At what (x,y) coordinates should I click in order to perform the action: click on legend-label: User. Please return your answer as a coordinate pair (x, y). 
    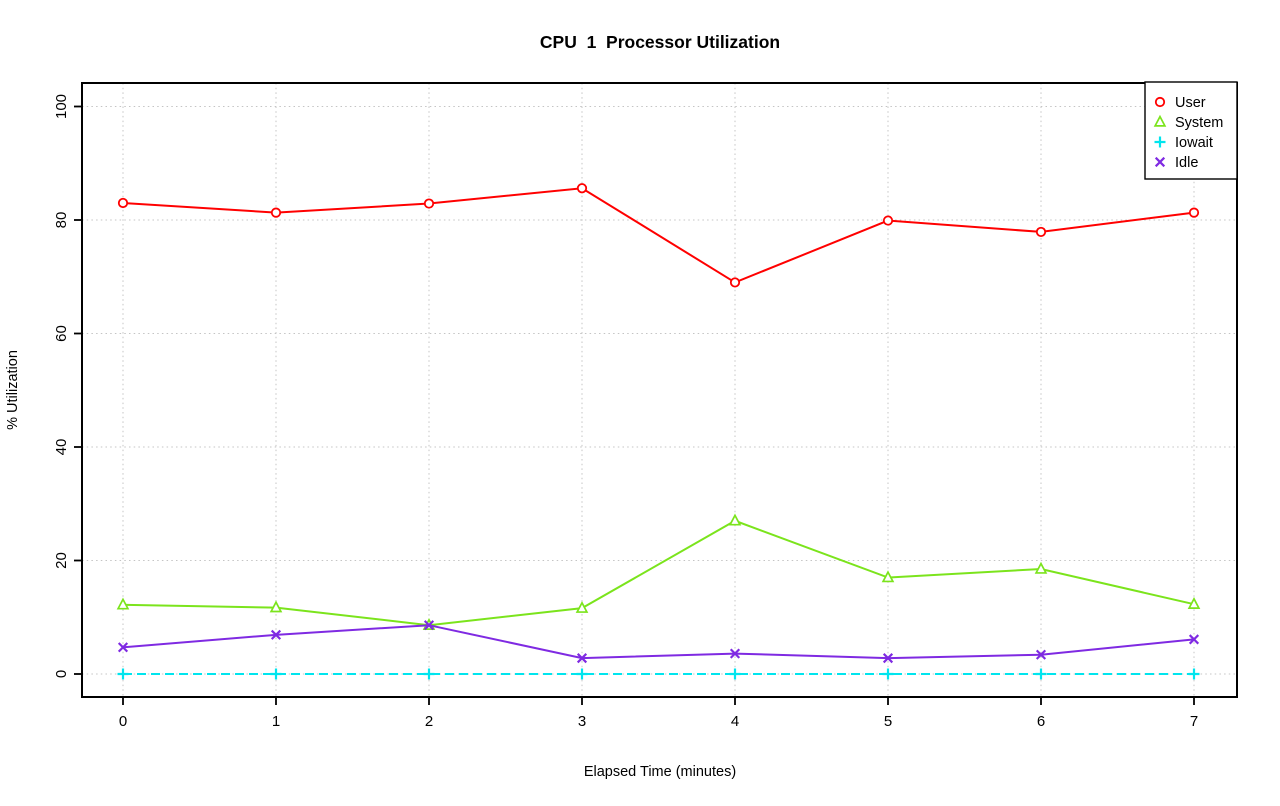
    Looking at the image, I should click on (1190, 103).